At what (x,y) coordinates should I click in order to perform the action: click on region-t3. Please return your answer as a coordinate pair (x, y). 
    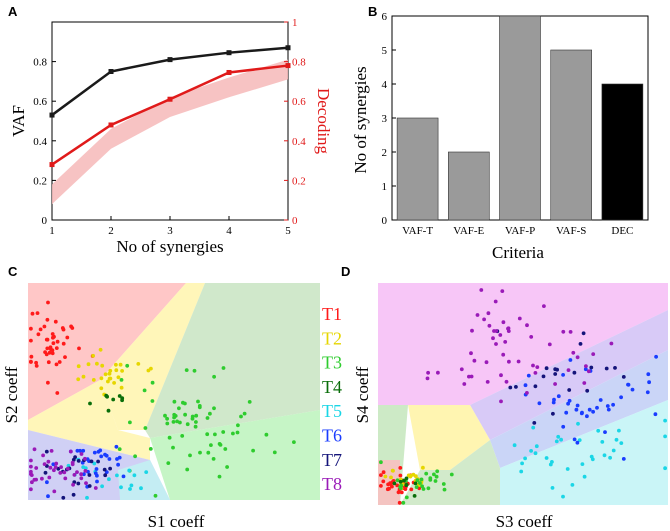
    Looking at the image, I should click on (235, 455).